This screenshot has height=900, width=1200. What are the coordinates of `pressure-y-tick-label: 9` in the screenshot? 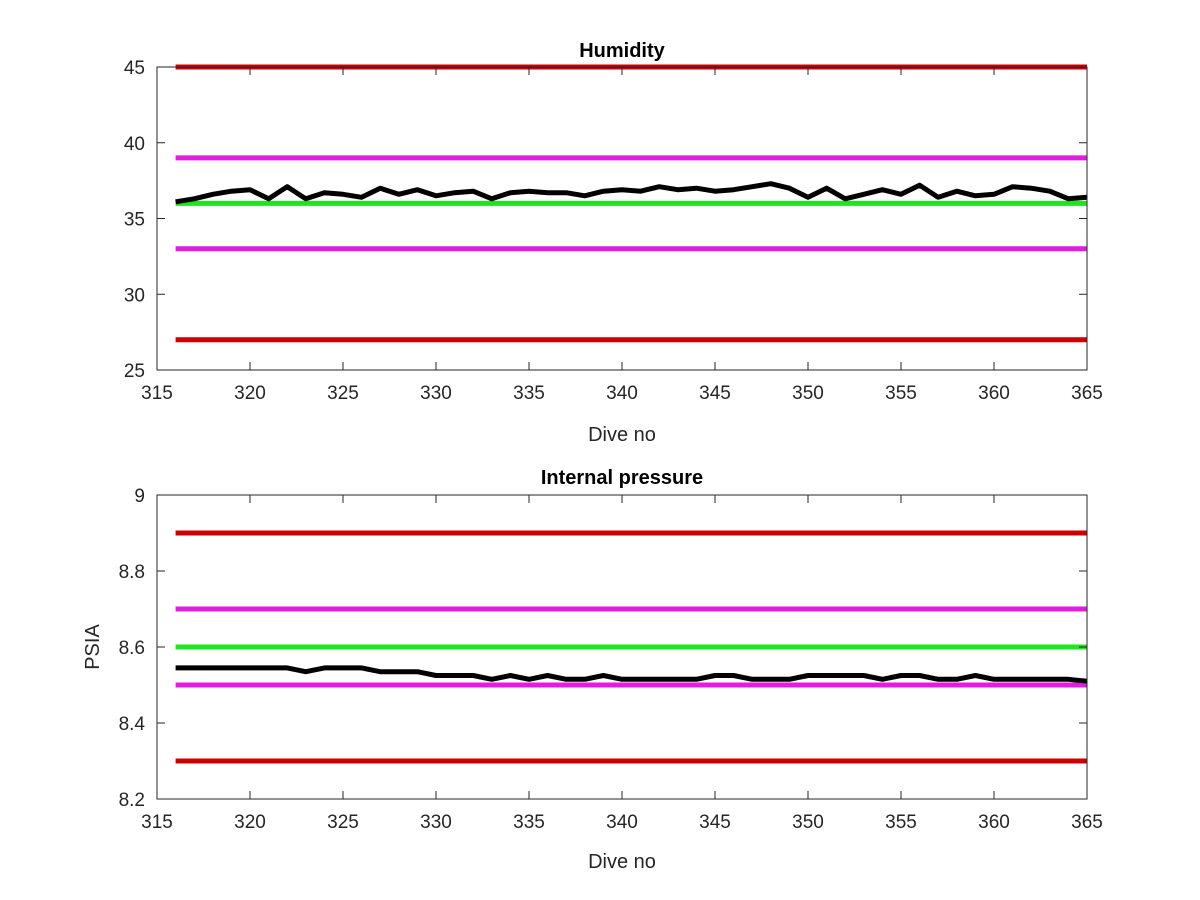 It's located at (139, 496).